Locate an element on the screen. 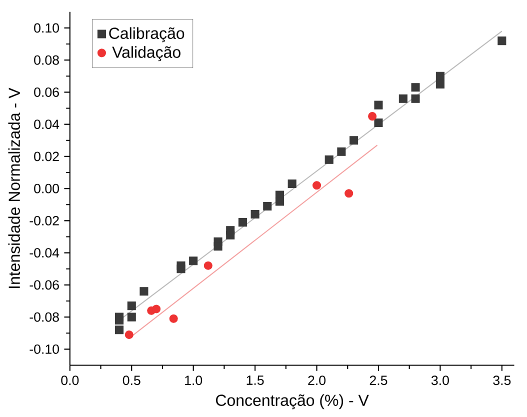 The width and height of the screenshot is (527, 417). x-tick-label: 0.5 is located at coordinates (131, 380).